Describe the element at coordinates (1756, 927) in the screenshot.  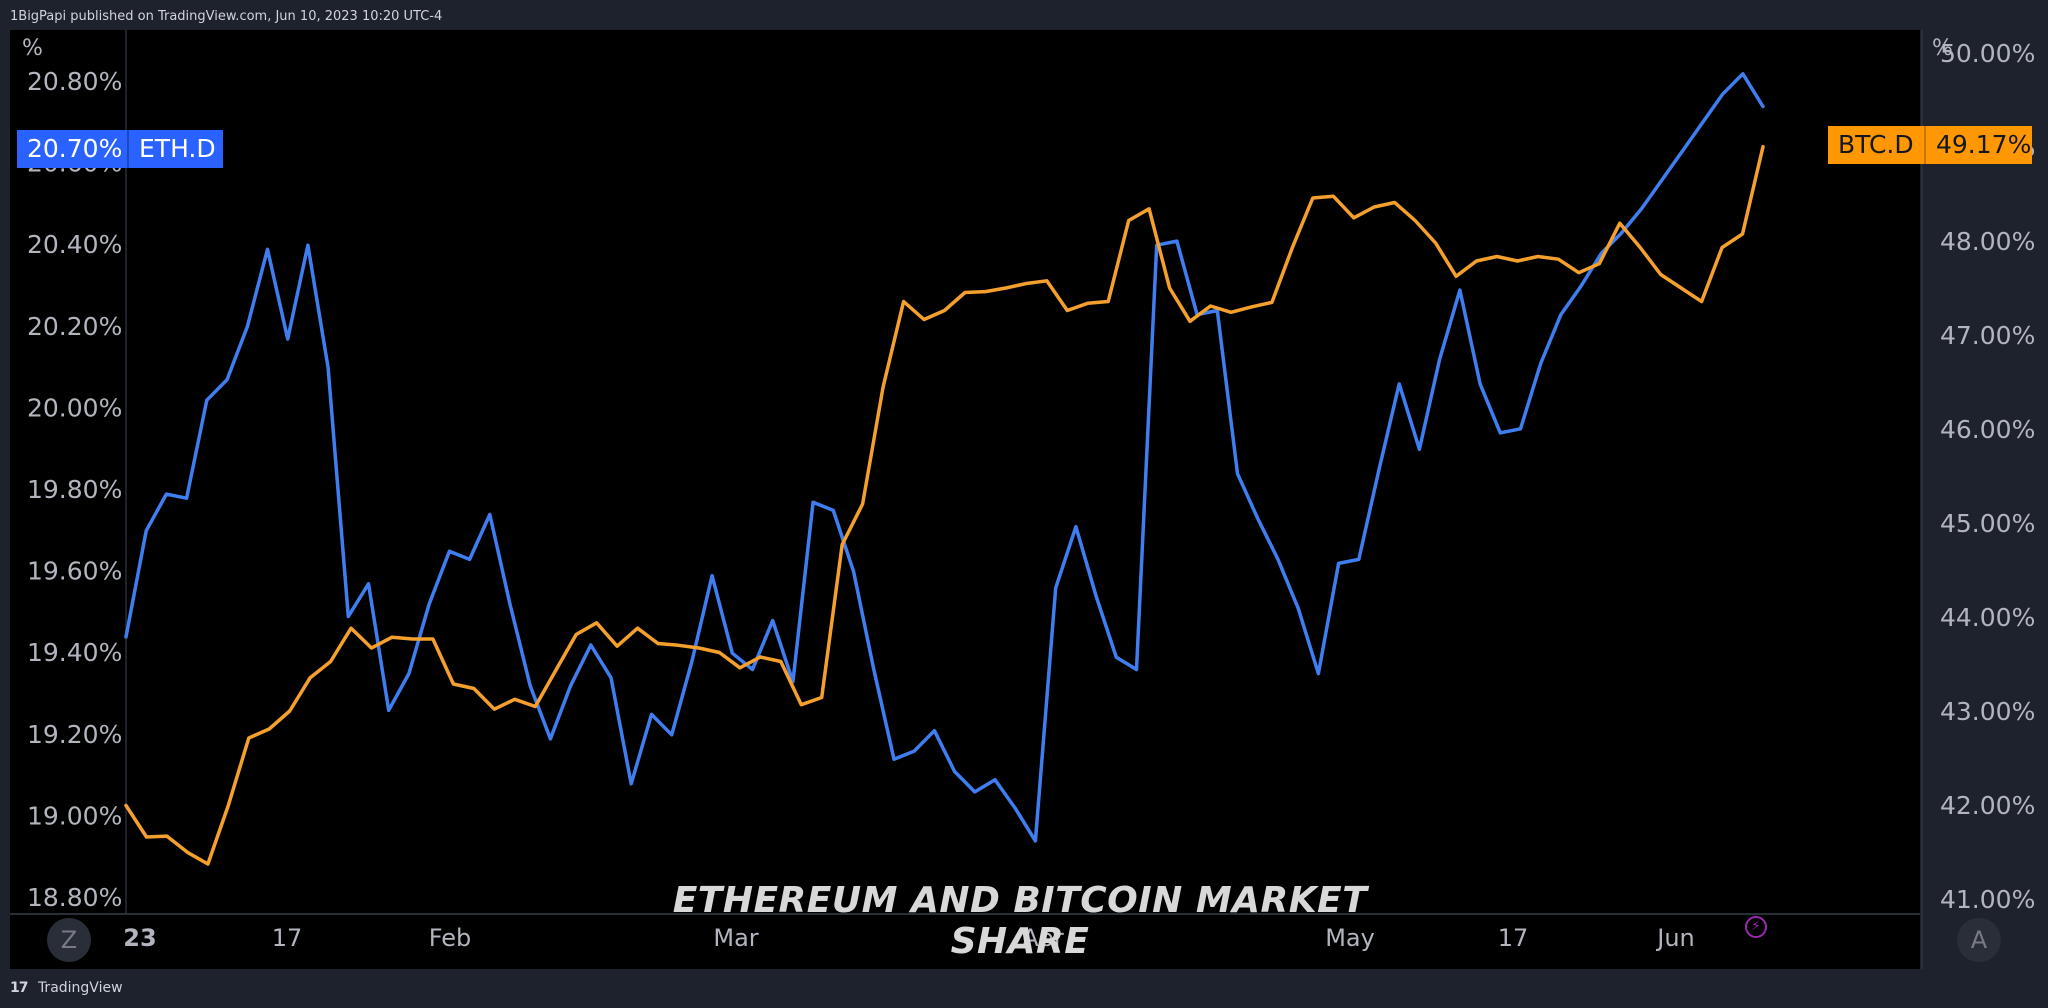
I see `lightning-icon: ⚡` at that location.